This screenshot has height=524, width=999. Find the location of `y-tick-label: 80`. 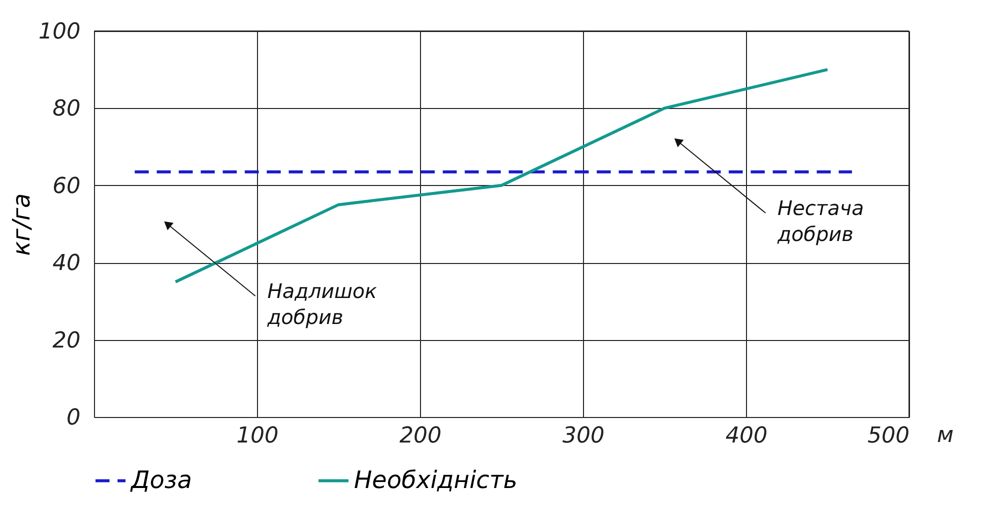

y-tick-label: 80 is located at coordinates (66, 109).